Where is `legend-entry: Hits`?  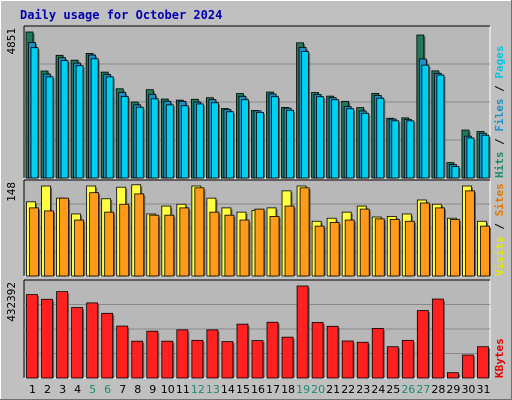 legend-entry: Hits is located at coordinates (499, 165).